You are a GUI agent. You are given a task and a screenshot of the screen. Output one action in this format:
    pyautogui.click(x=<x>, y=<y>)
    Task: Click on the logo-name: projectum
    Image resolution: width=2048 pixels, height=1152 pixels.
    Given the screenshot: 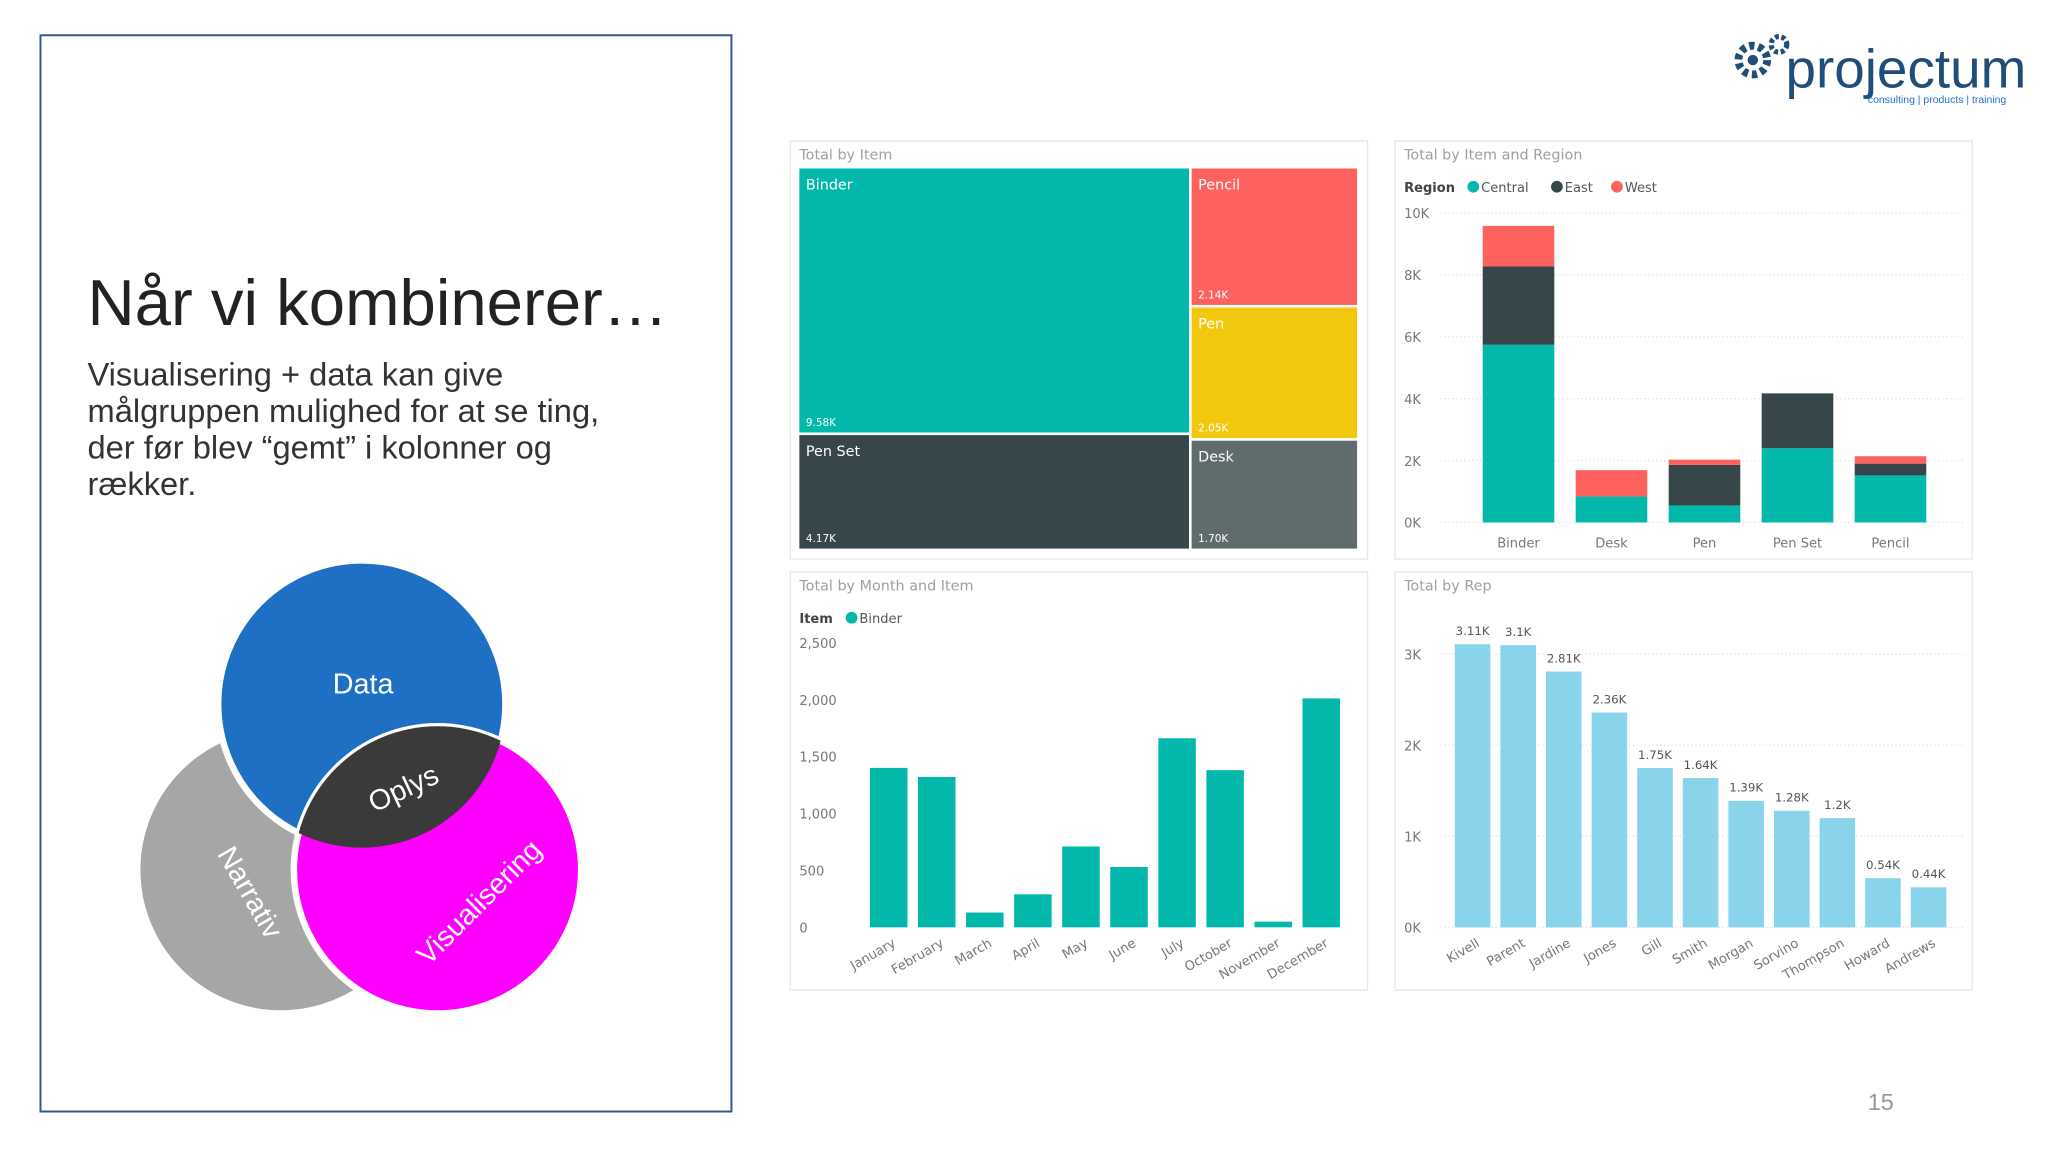 What is the action you would take?
    pyautogui.click(x=1905, y=69)
    